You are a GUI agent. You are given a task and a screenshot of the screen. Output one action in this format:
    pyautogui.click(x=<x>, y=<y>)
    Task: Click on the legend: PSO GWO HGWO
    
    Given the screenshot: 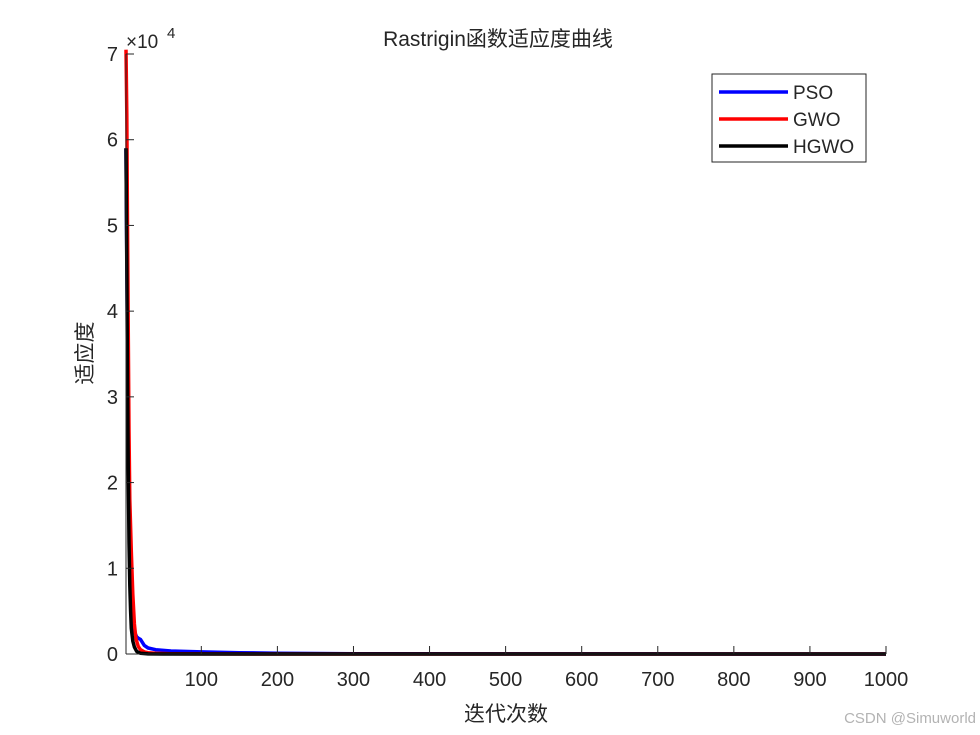 What is the action you would take?
    pyautogui.click(x=789, y=118)
    